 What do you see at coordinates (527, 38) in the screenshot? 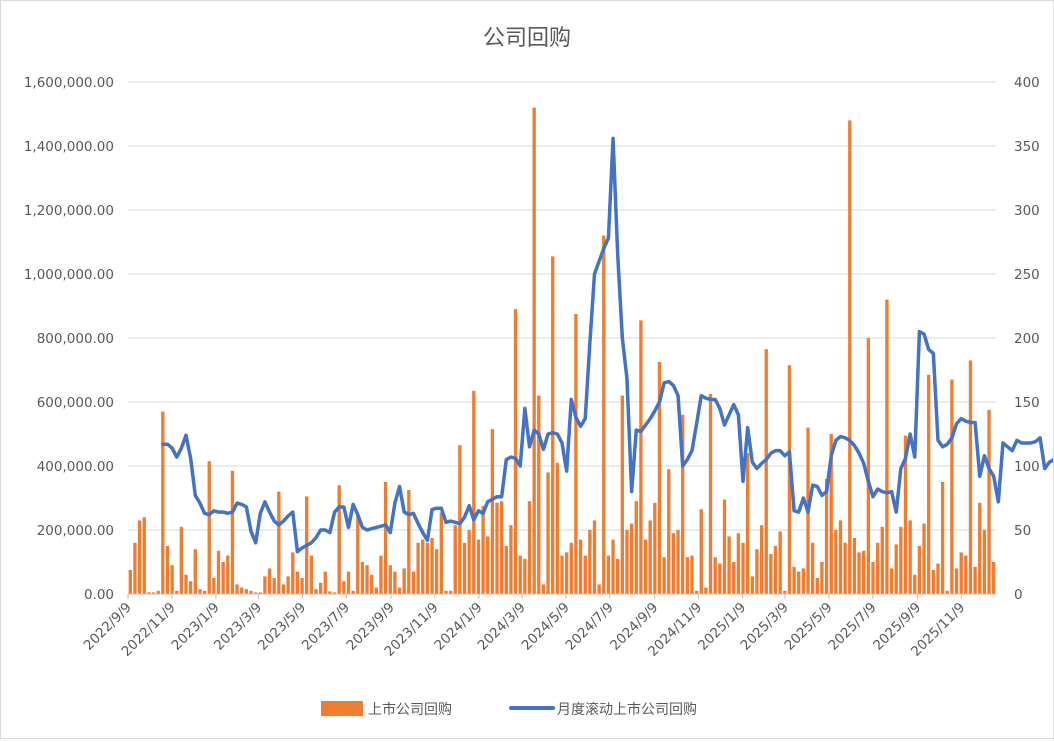
I see `chart-title: 公司回购` at bounding box center [527, 38].